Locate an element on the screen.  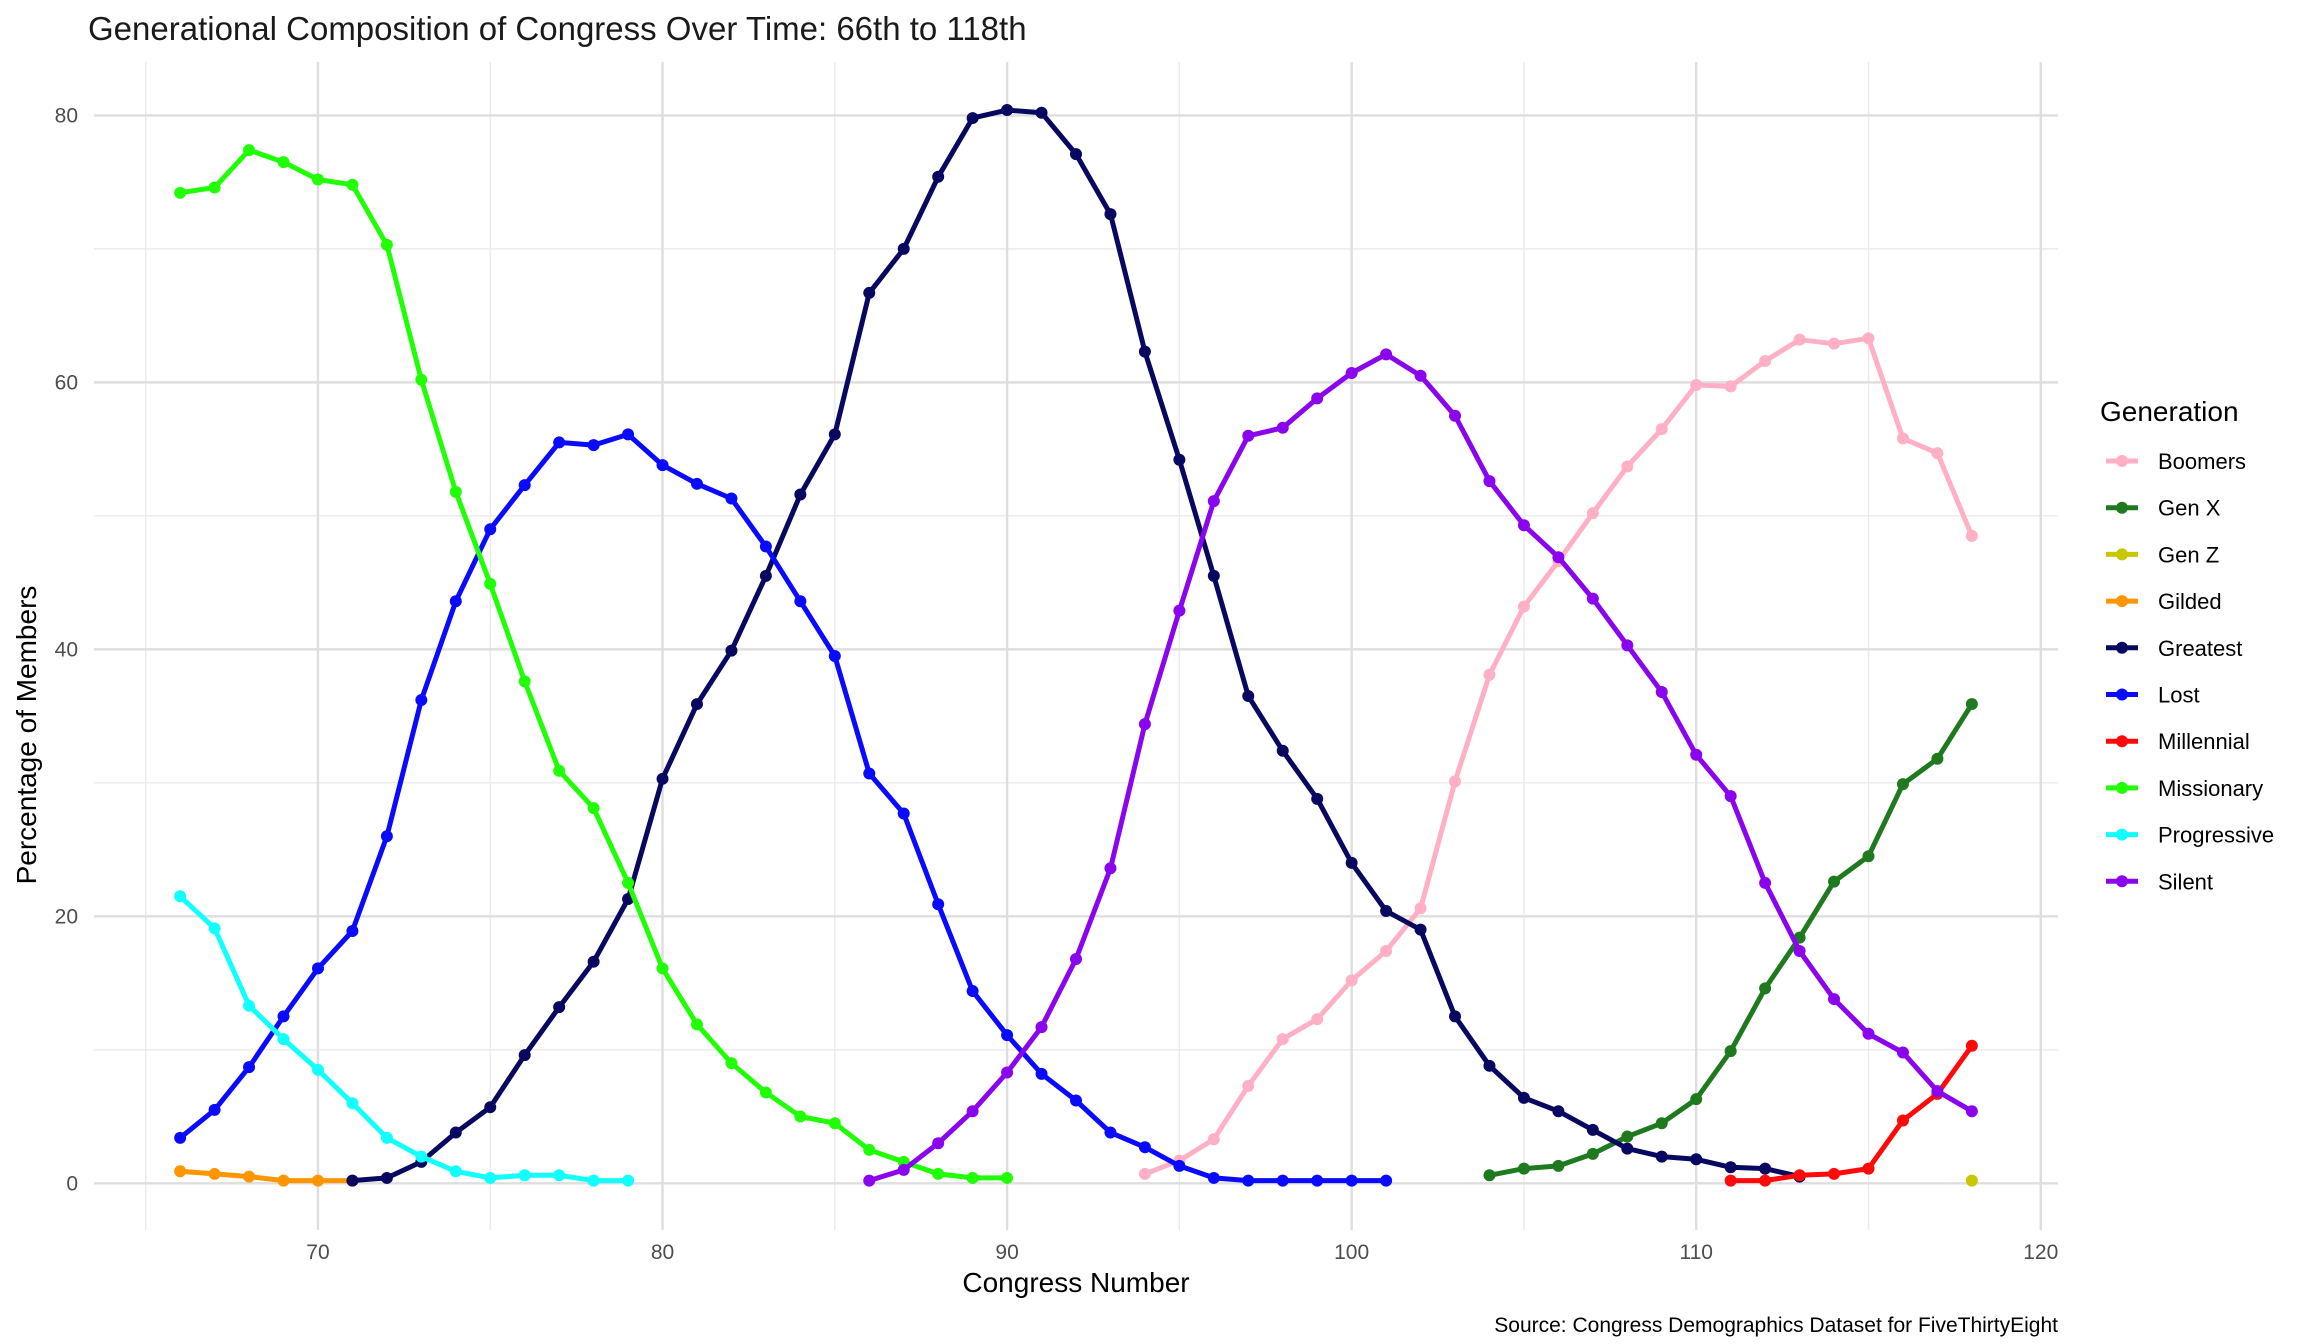
x-tick-label: 100 is located at coordinates (1351, 1252).